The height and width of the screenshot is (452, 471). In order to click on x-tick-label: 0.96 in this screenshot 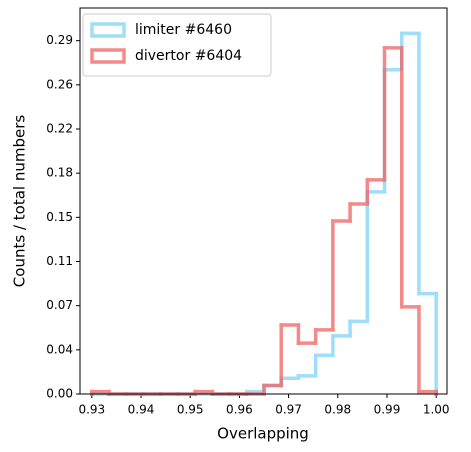, I will do `click(239, 410)`.